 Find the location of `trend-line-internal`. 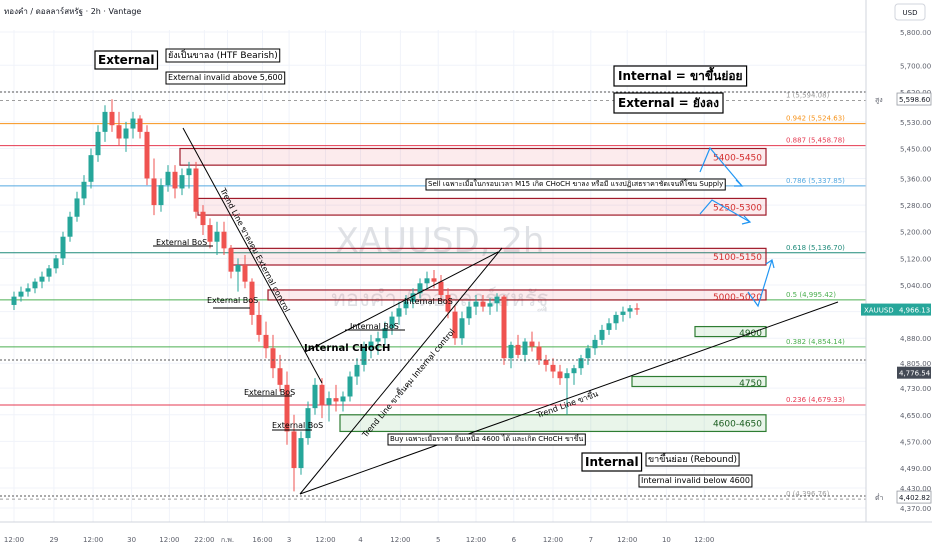

trend-line-internal is located at coordinates (401, 371).